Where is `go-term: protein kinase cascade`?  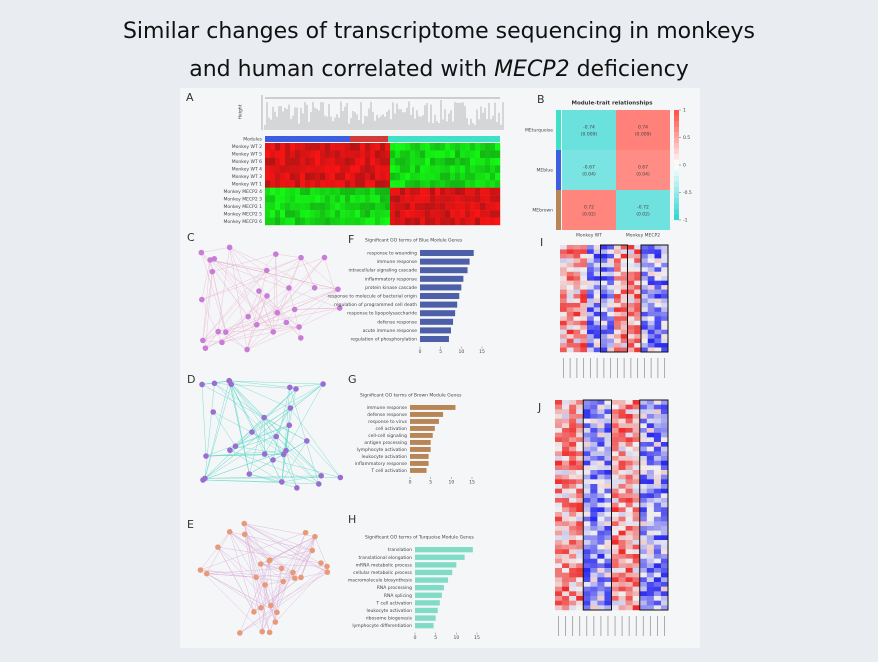 go-term: protein kinase cascade is located at coordinates (391, 288).